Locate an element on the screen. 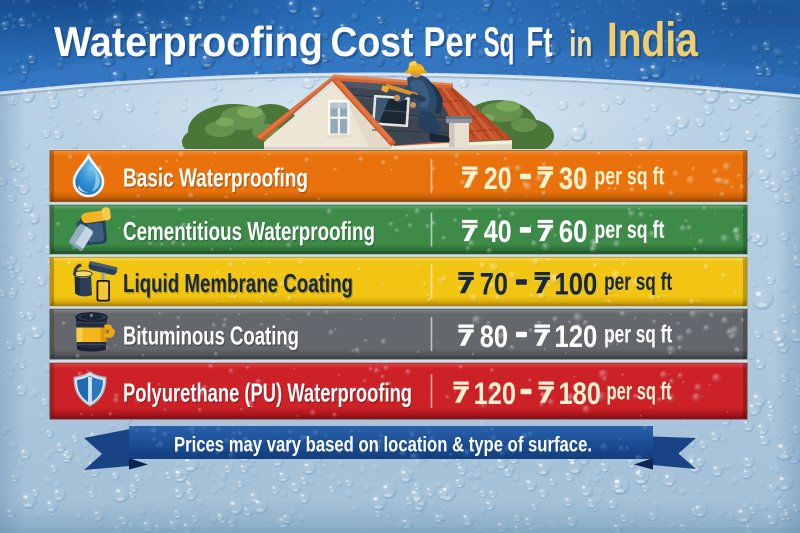  svg-text: 40 is located at coordinates (498, 231).